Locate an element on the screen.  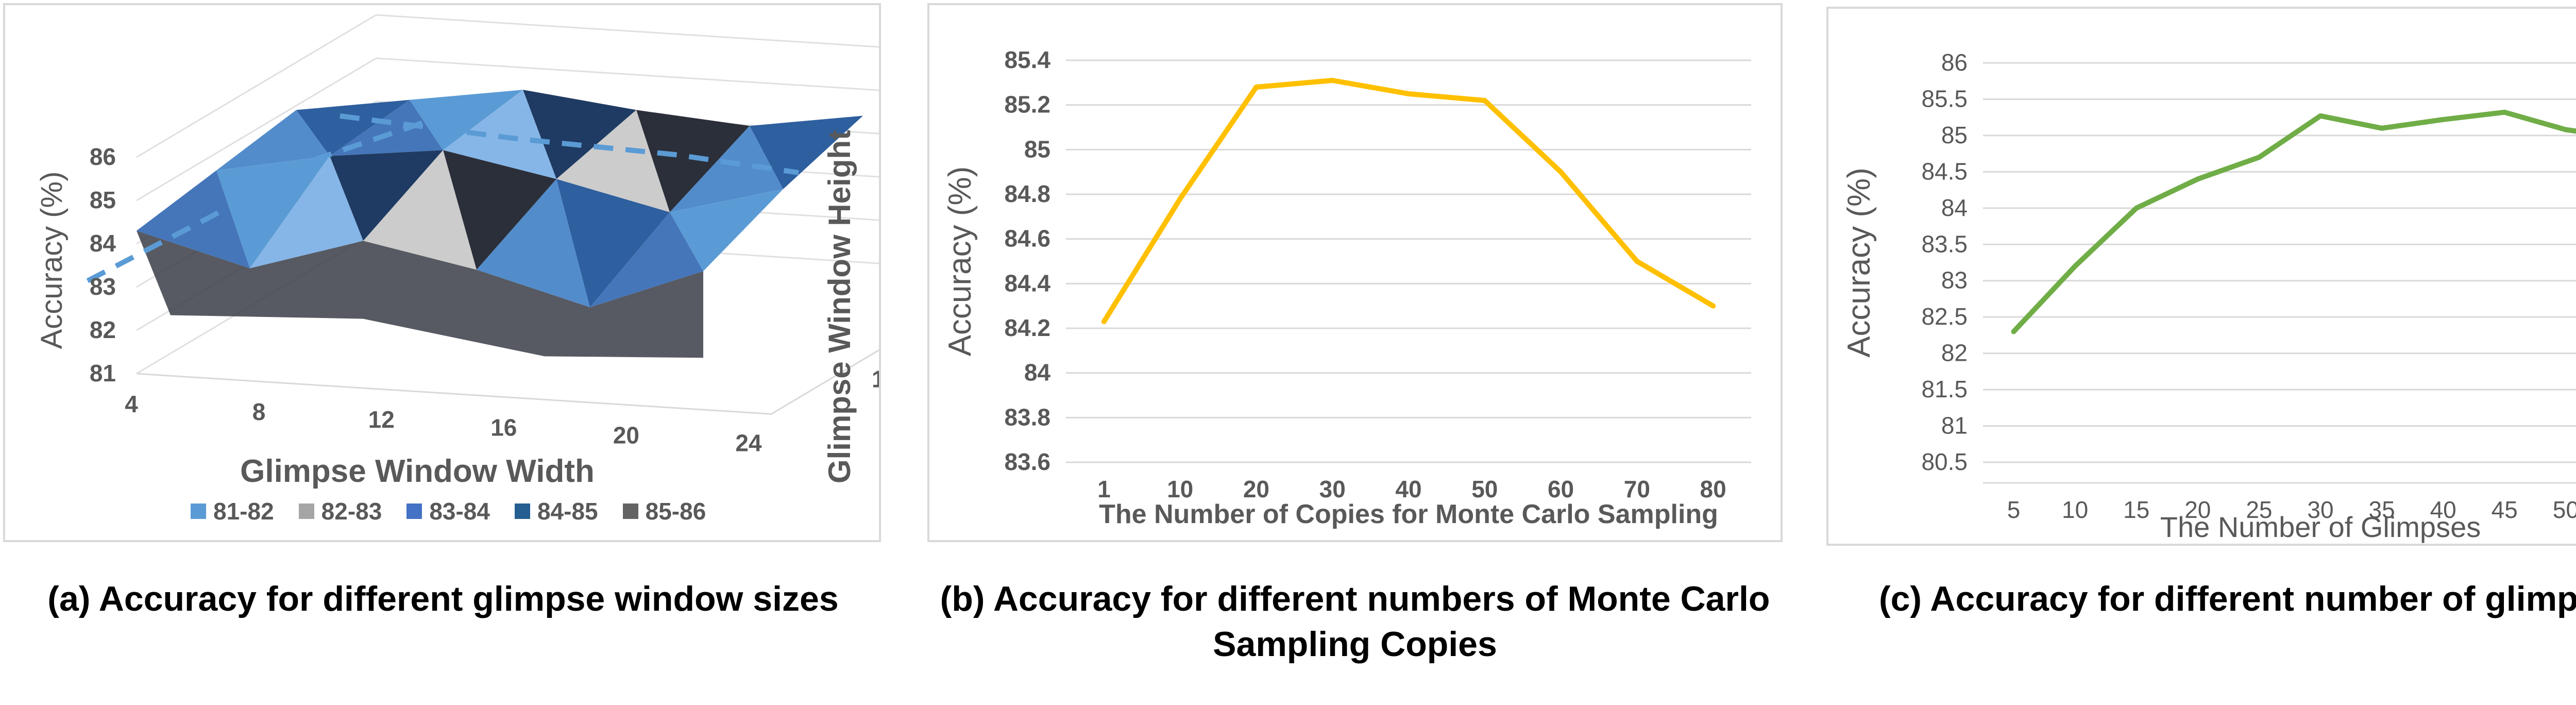
x-axis-title: Glimpse Window Width is located at coordinates (417, 471).